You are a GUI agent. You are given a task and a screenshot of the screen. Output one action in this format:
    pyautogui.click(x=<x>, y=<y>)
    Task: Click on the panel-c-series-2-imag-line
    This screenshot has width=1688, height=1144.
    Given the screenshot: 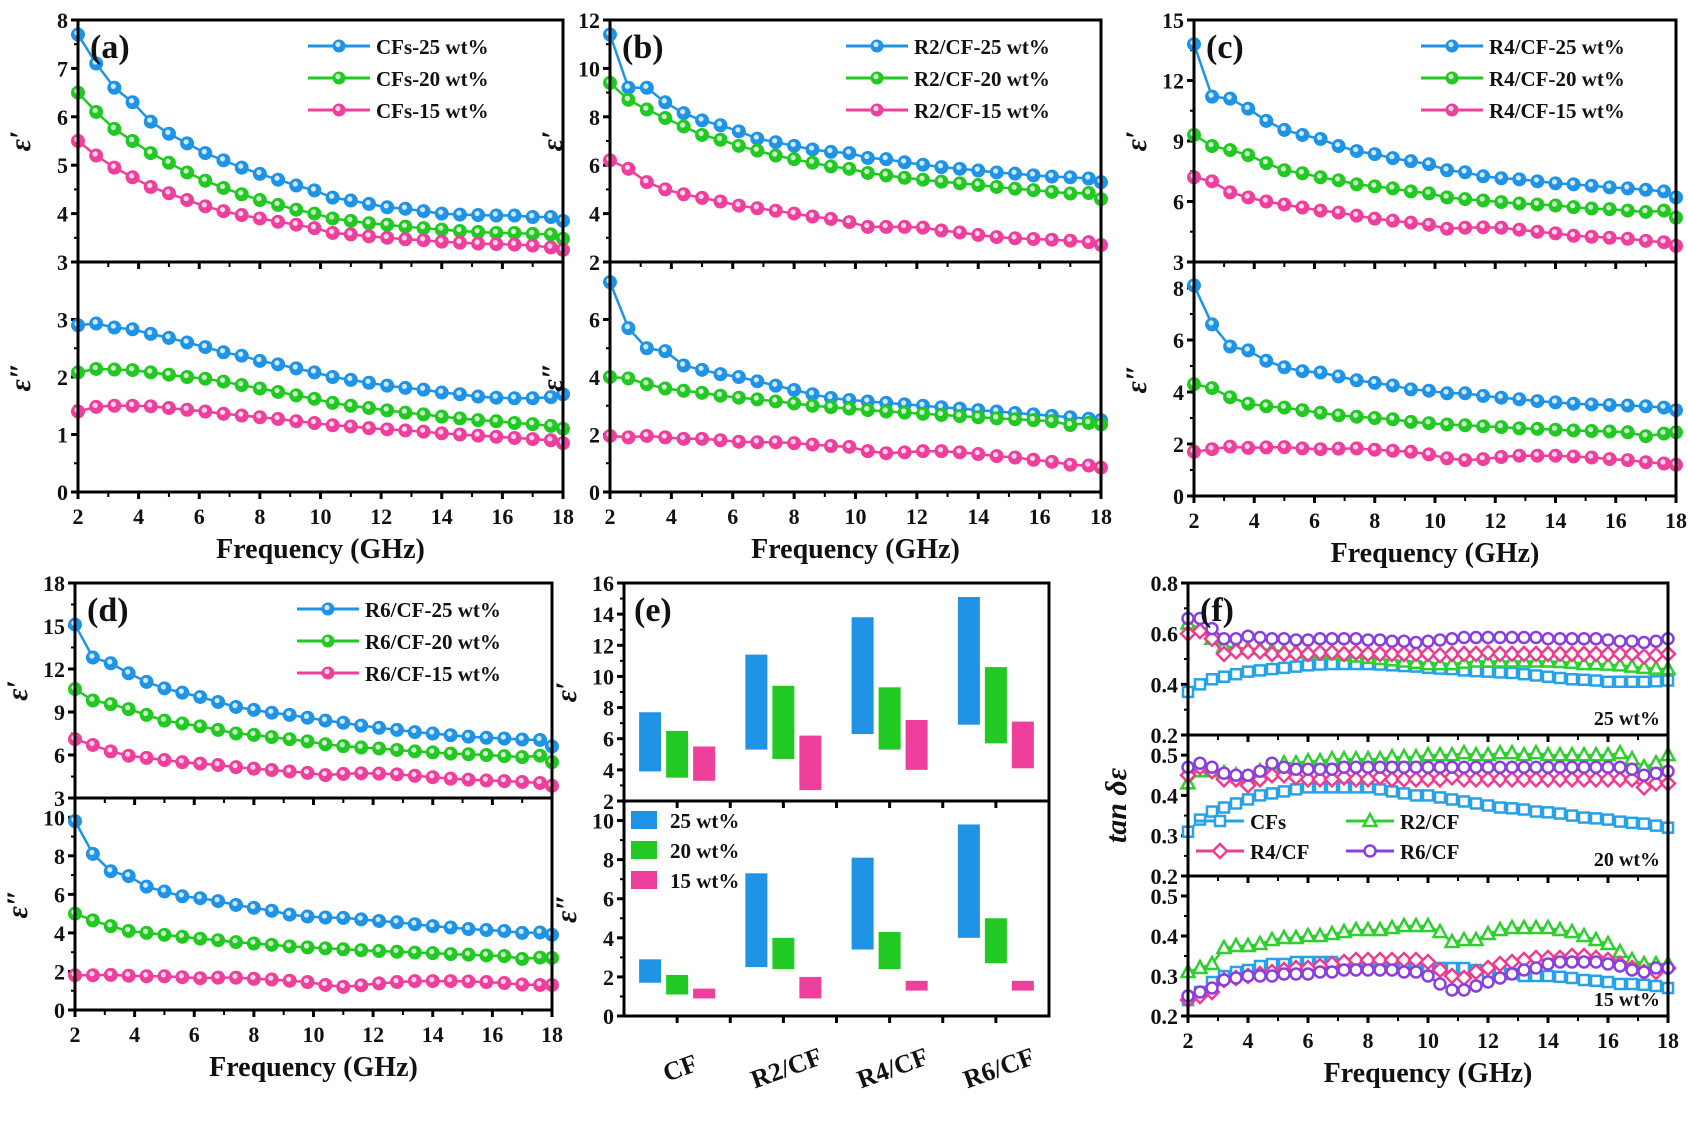 What is the action you would take?
    pyautogui.click(x=1435, y=456)
    